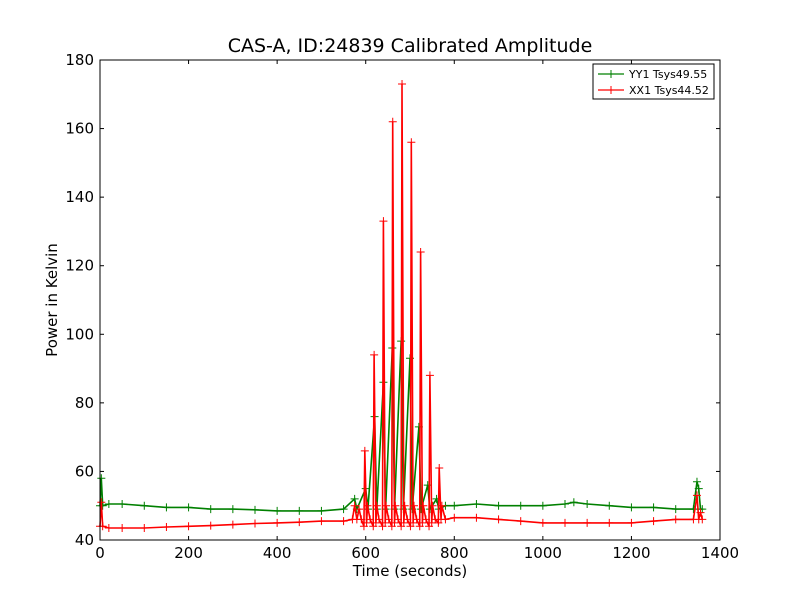 The width and height of the screenshot is (800, 600). Describe the element at coordinates (52, 300) in the screenshot. I see `y-axis-label: Power in Kelvin` at that location.